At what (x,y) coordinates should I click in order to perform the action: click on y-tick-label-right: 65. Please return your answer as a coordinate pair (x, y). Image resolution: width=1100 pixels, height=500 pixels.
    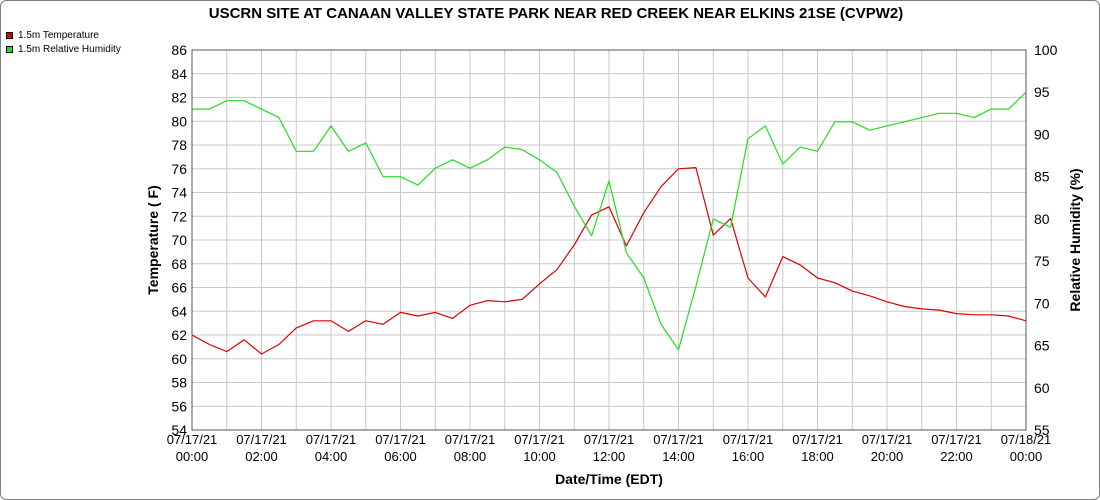
    Looking at the image, I should click on (1042, 346).